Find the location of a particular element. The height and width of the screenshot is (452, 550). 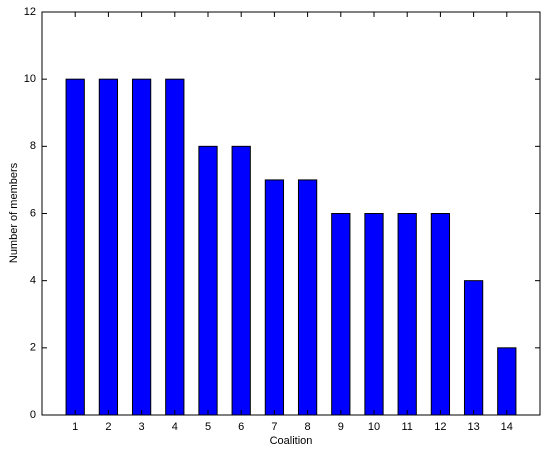

y-tick-label: 0 is located at coordinates (33, 415).